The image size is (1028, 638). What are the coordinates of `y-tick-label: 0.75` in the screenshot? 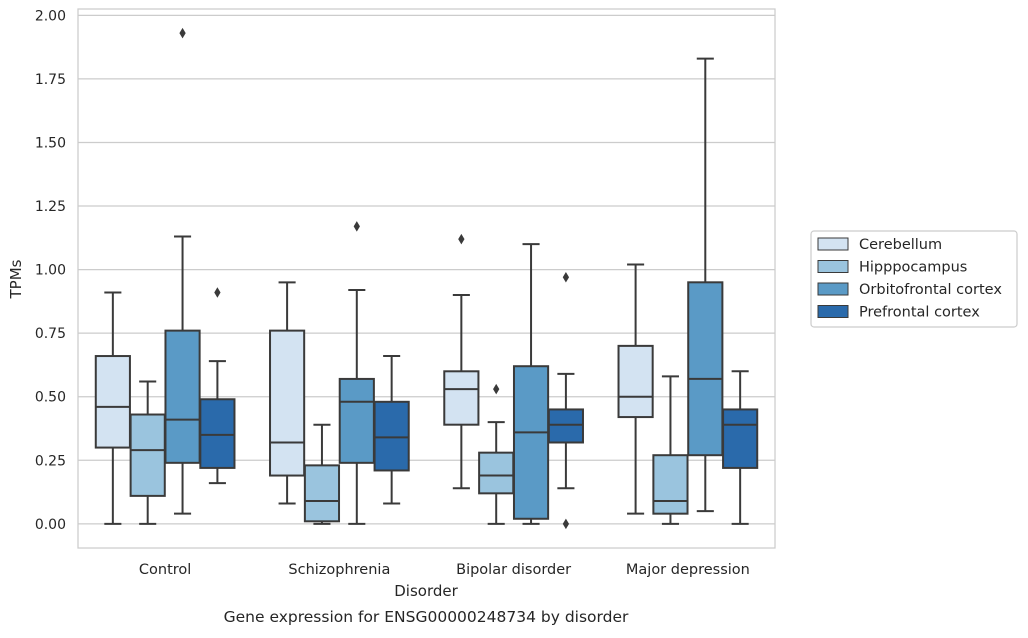 It's located at (50, 334).